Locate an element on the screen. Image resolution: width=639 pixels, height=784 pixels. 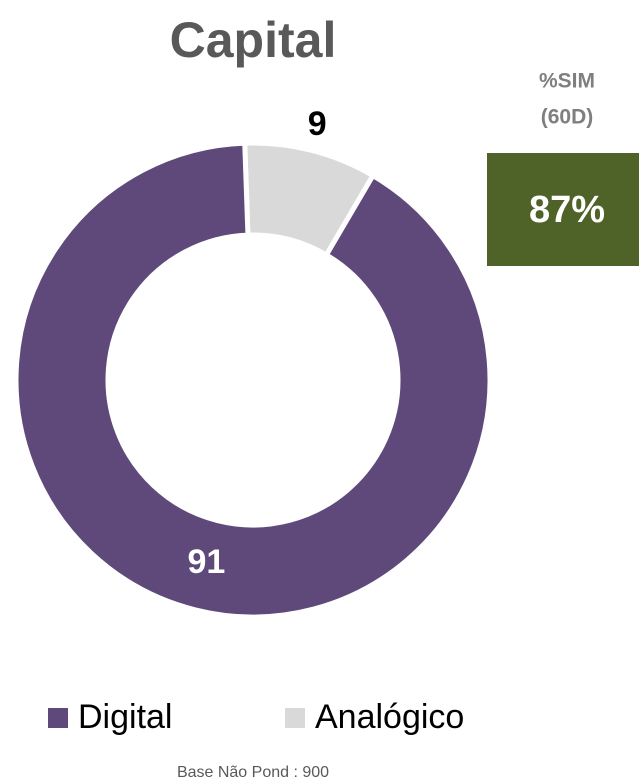
footer: Base Não Pond : 900 is located at coordinates (253, 772).